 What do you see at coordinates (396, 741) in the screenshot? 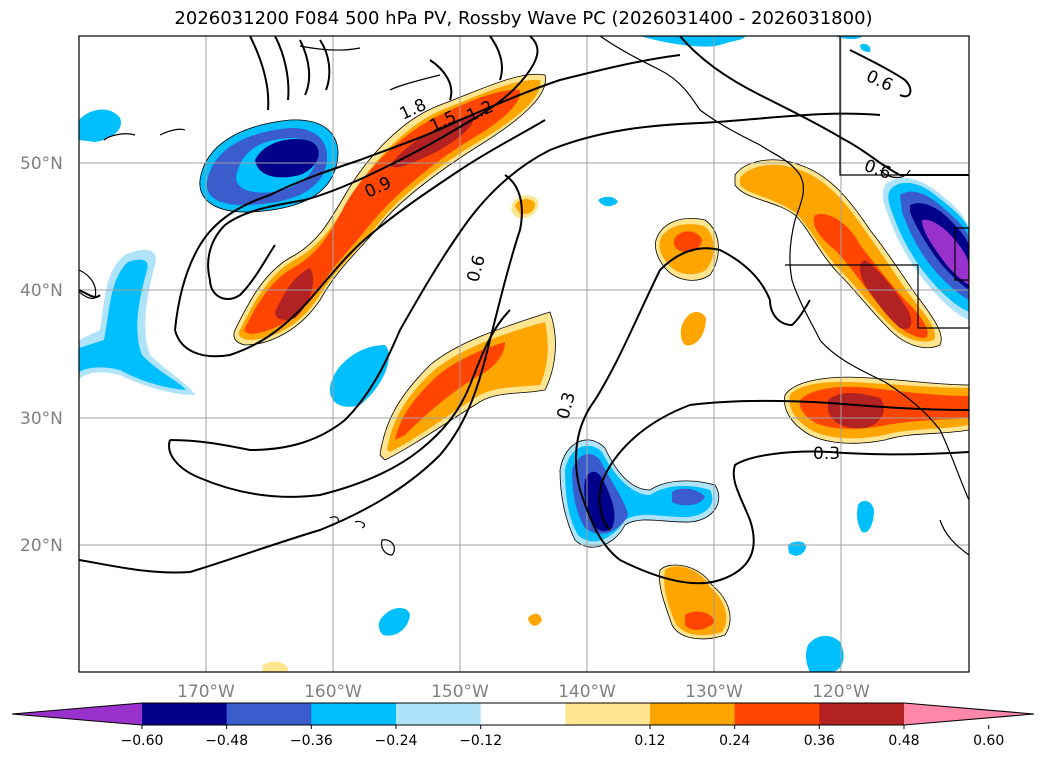
I see `colorbar-tick-label: −0.24` at bounding box center [396, 741].